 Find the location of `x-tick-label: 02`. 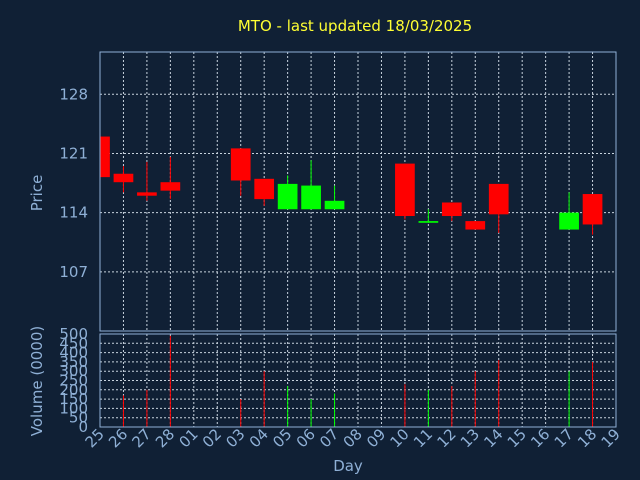

x-tick-label: 02 is located at coordinates (212, 438).